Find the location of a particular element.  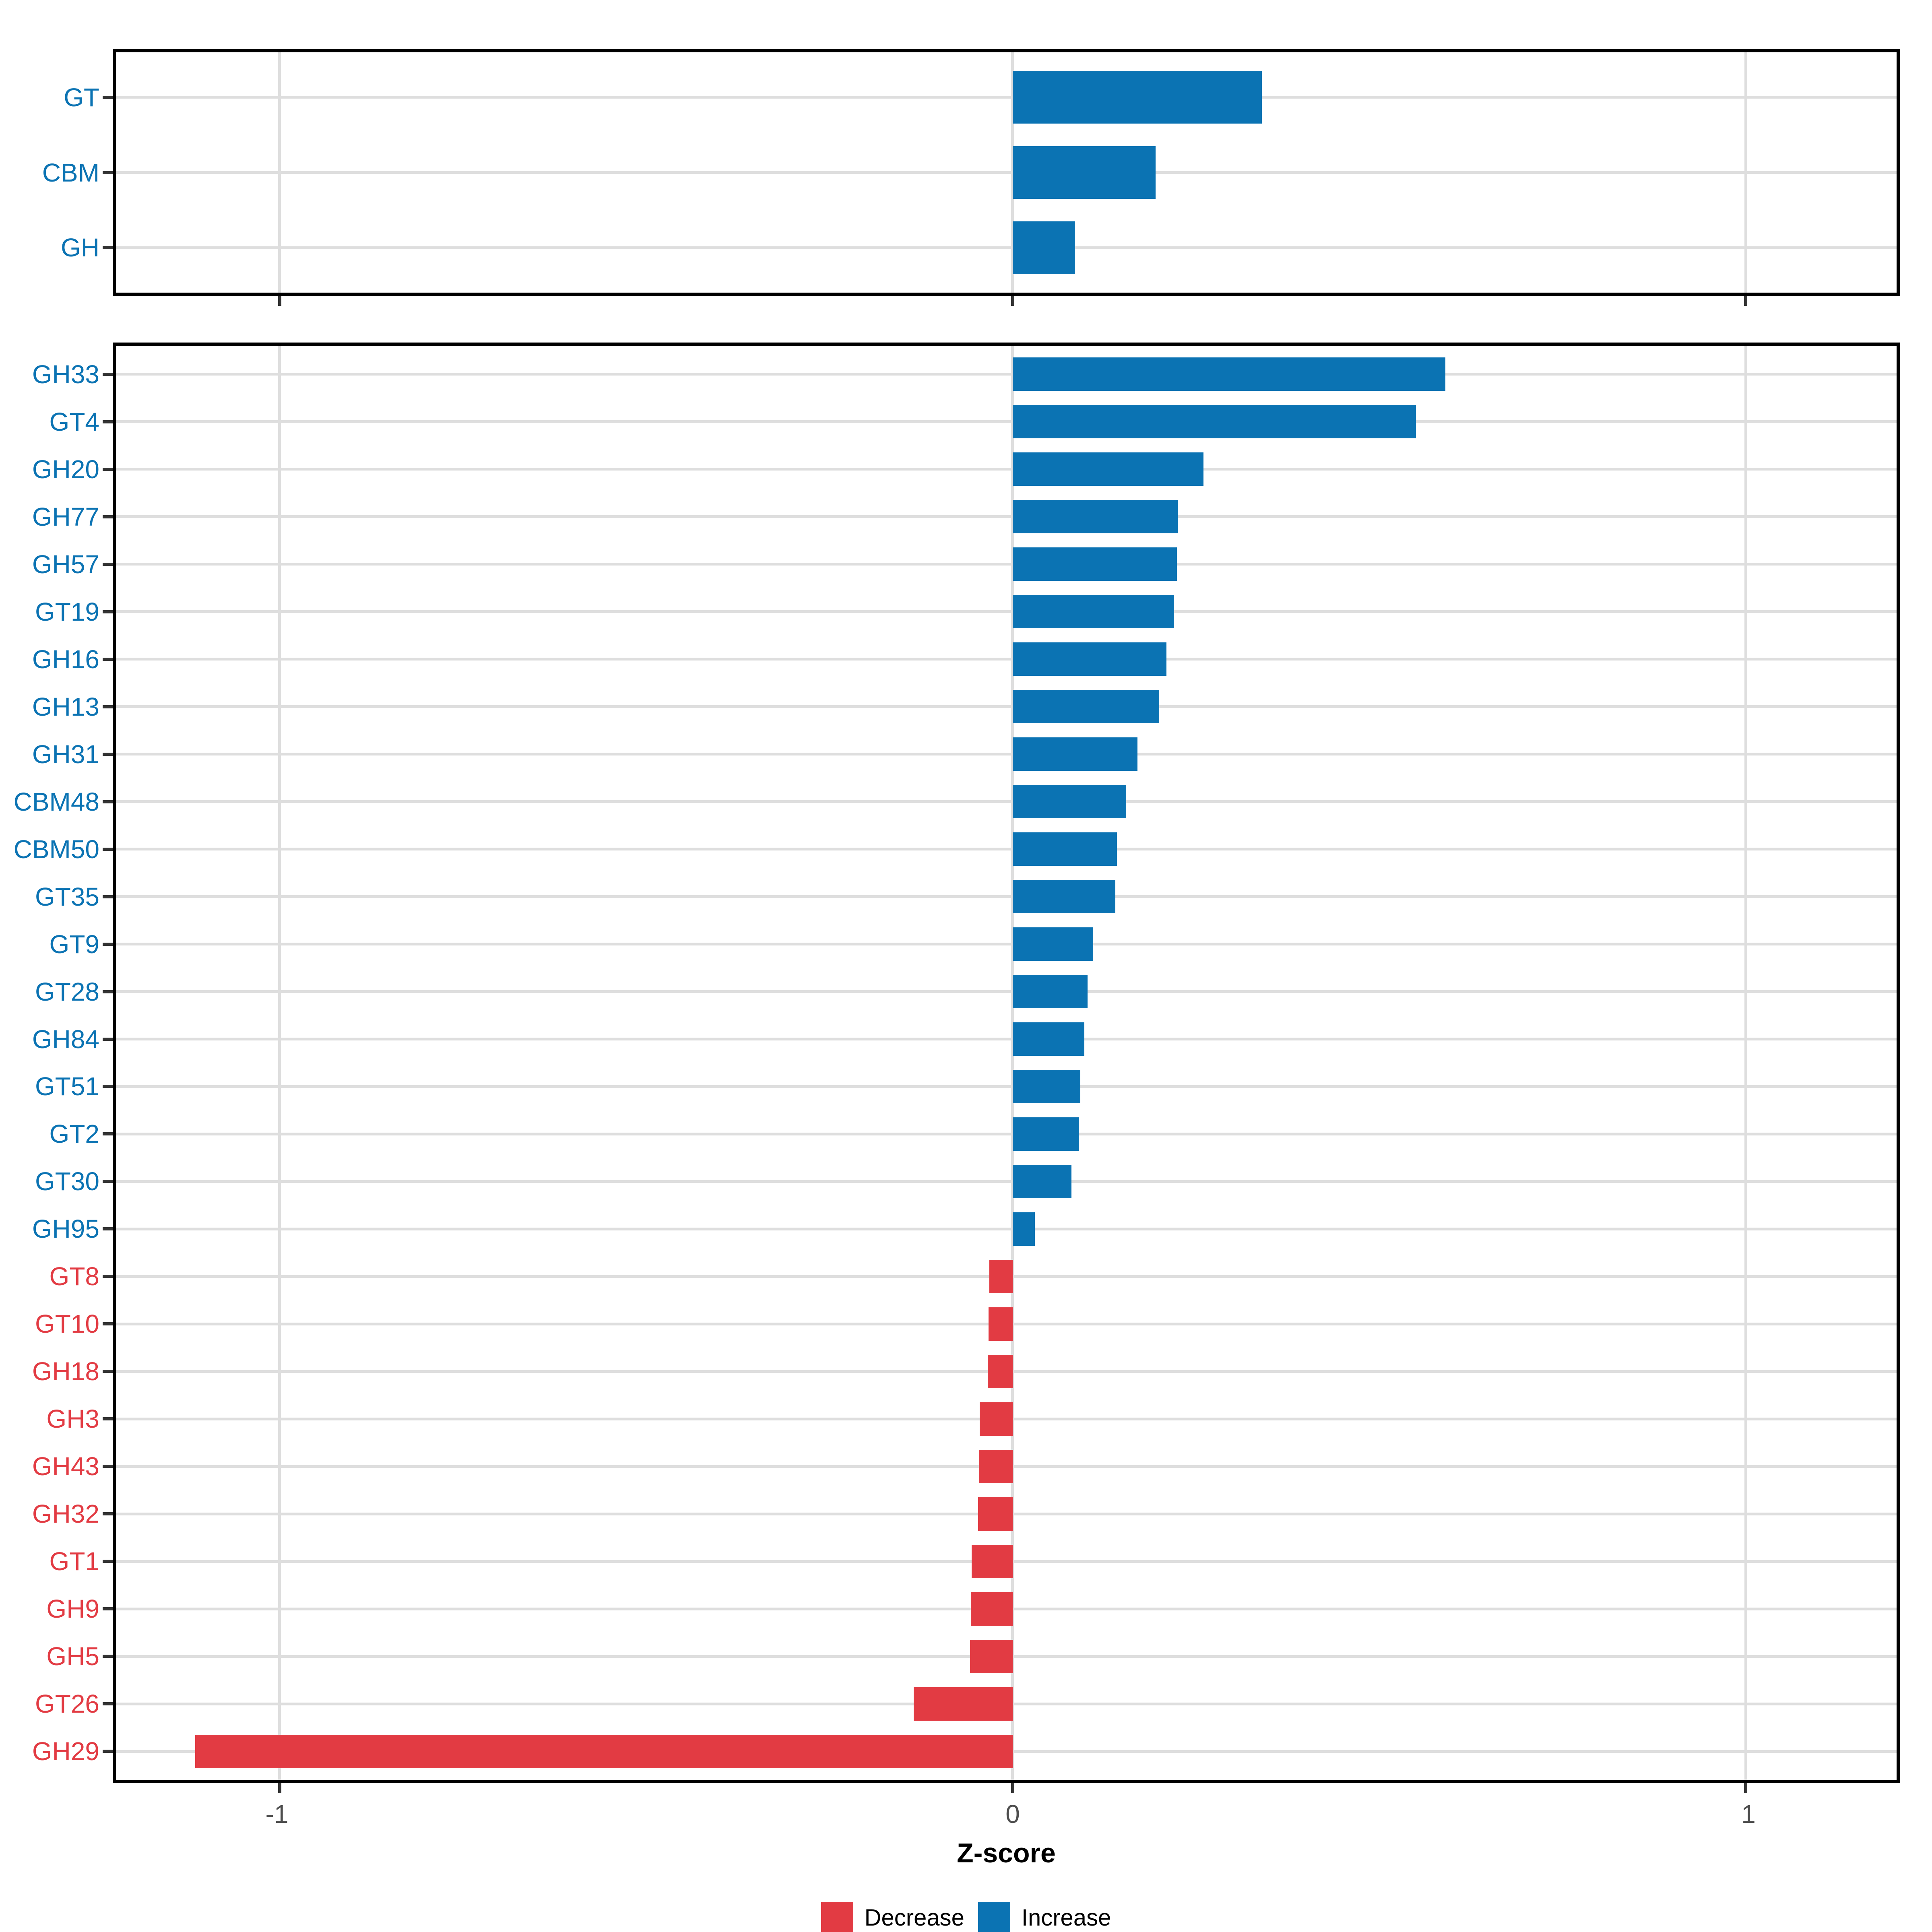

bar-GT10 is located at coordinates (1000, 1324).